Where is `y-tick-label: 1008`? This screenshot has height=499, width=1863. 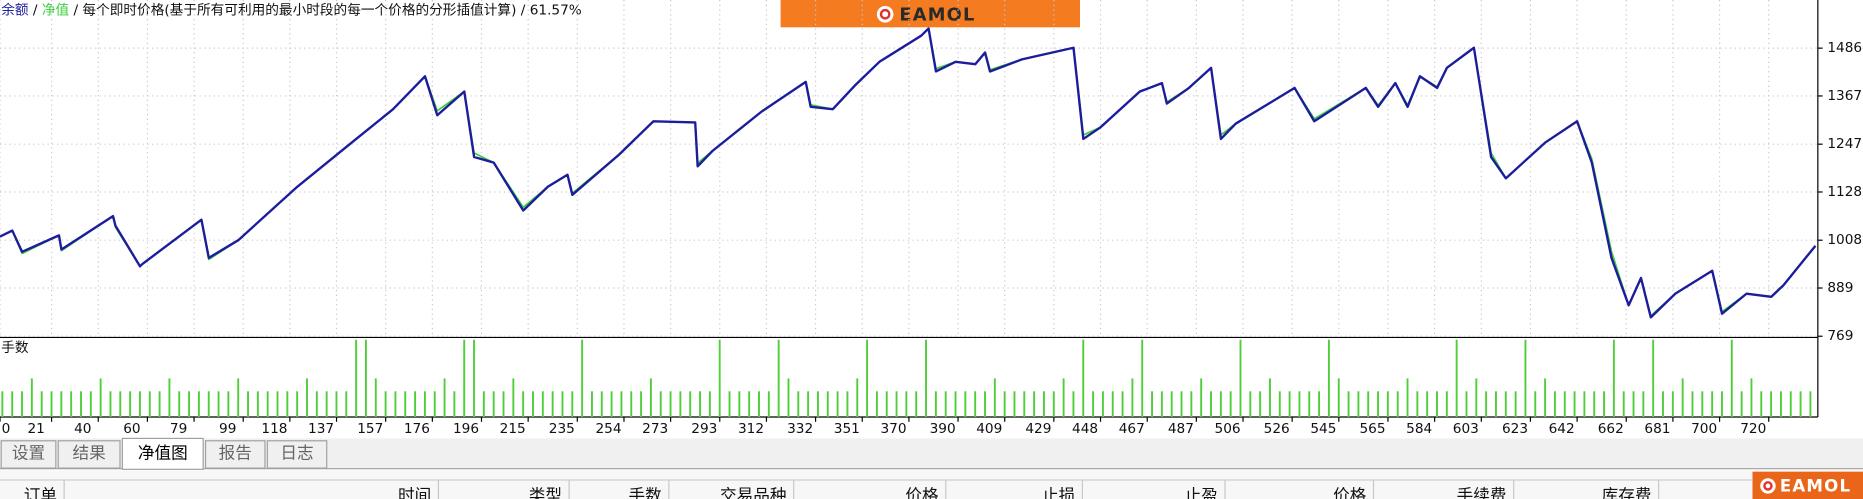 y-tick-label: 1008 is located at coordinates (1844, 240).